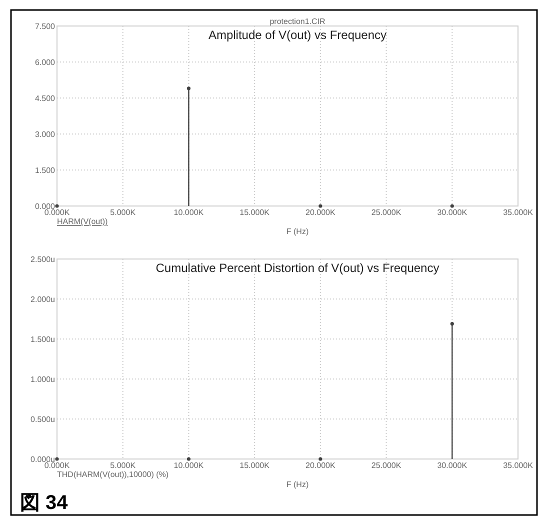 The width and height of the screenshot is (540, 517). What do you see at coordinates (298, 21) in the screenshot?
I see `chart-subtitle: protection1.CIR` at bounding box center [298, 21].